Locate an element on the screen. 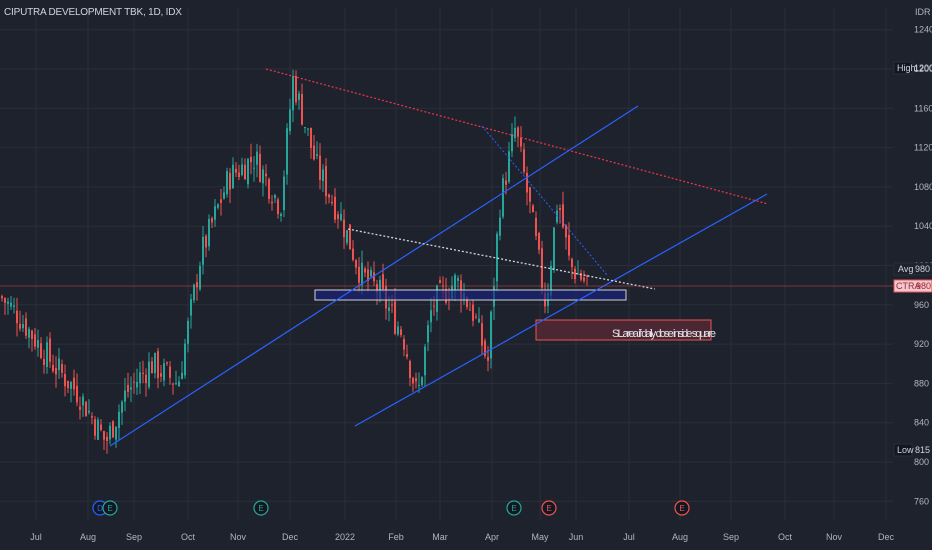  low-tag: Low 815 is located at coordinates (911, 450).